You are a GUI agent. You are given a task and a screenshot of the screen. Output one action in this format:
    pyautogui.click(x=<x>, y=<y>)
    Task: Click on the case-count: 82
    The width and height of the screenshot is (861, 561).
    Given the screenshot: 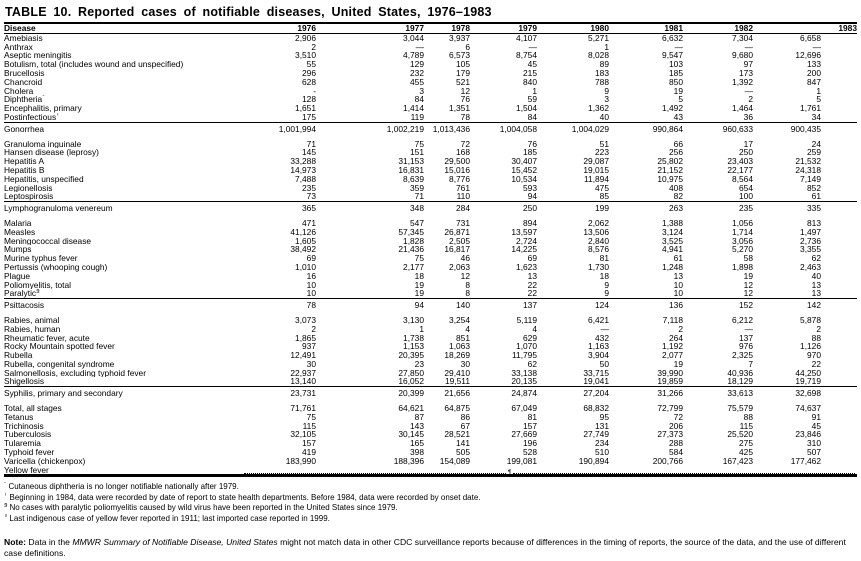 What is the action you would take?
    pyautogui.click(x=678, y=197)
    